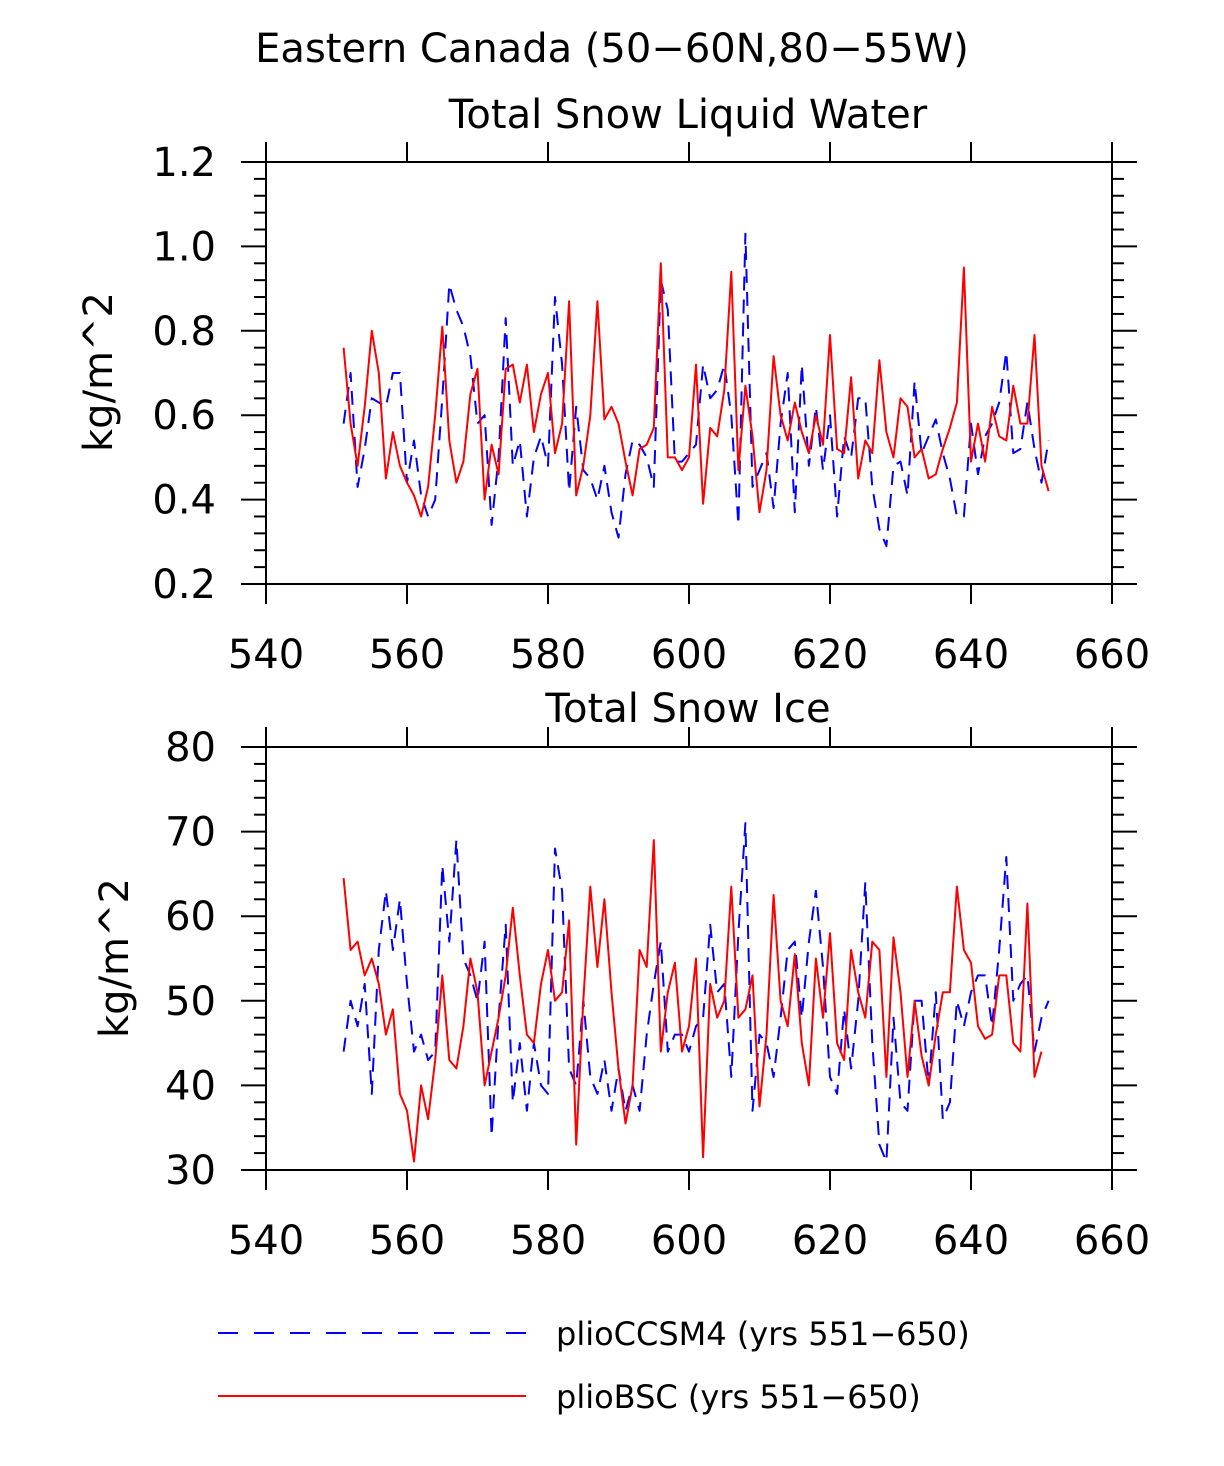 Image resolution: width=1224 pixels, height=1466 pixels. Describe the element at coordinates (184, 501) in the screenshot. I see `y-tick-label: 0.4` at that location.